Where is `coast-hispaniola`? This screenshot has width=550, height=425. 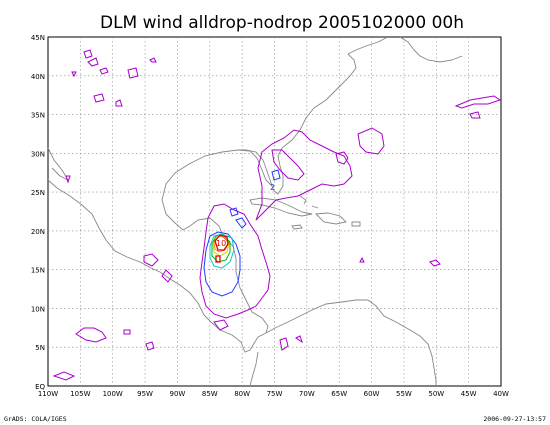 coast-hispaniola is located at coordinates (330, 218).